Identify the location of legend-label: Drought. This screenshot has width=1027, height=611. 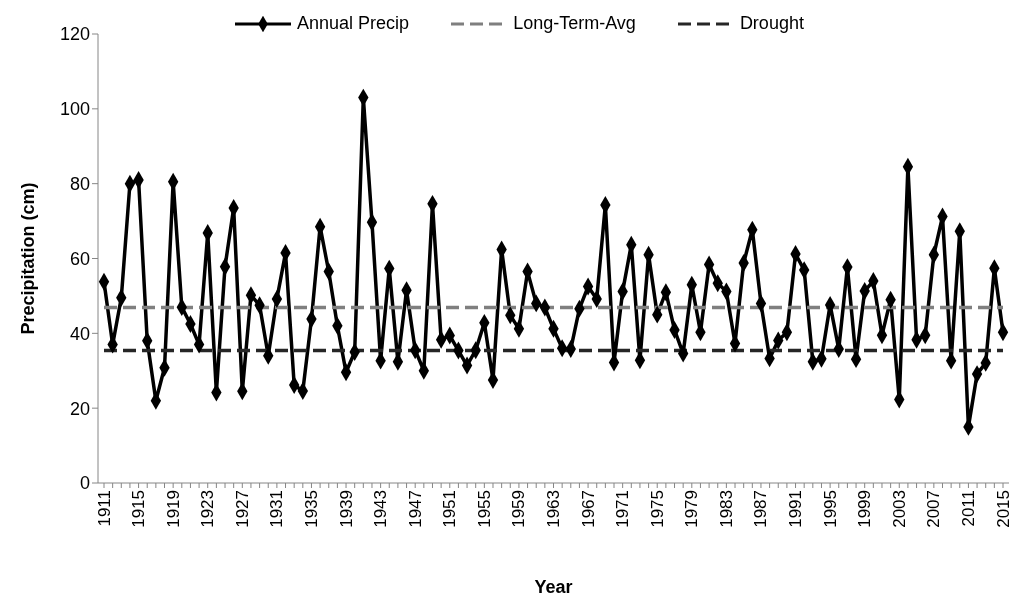
(771, 23).